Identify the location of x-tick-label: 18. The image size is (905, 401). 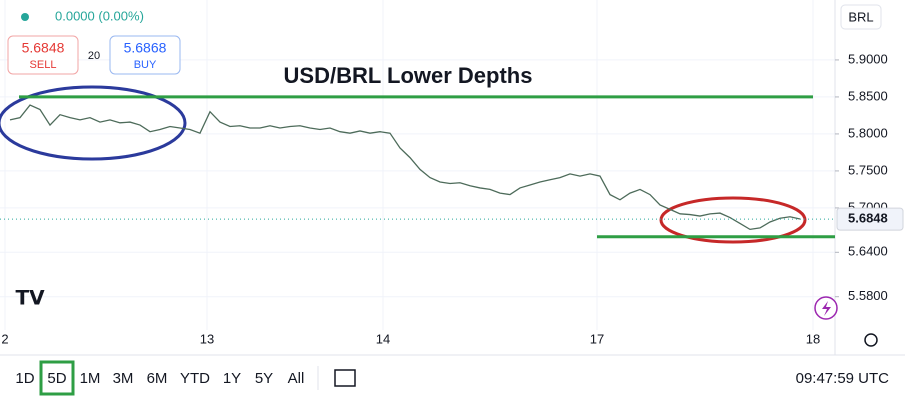
(813, 338).